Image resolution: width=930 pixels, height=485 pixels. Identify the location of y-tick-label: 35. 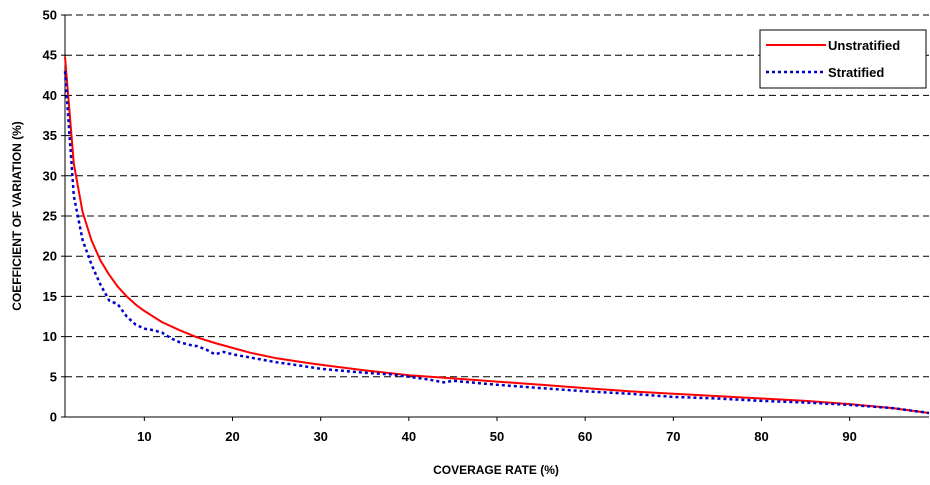
(50, 135).